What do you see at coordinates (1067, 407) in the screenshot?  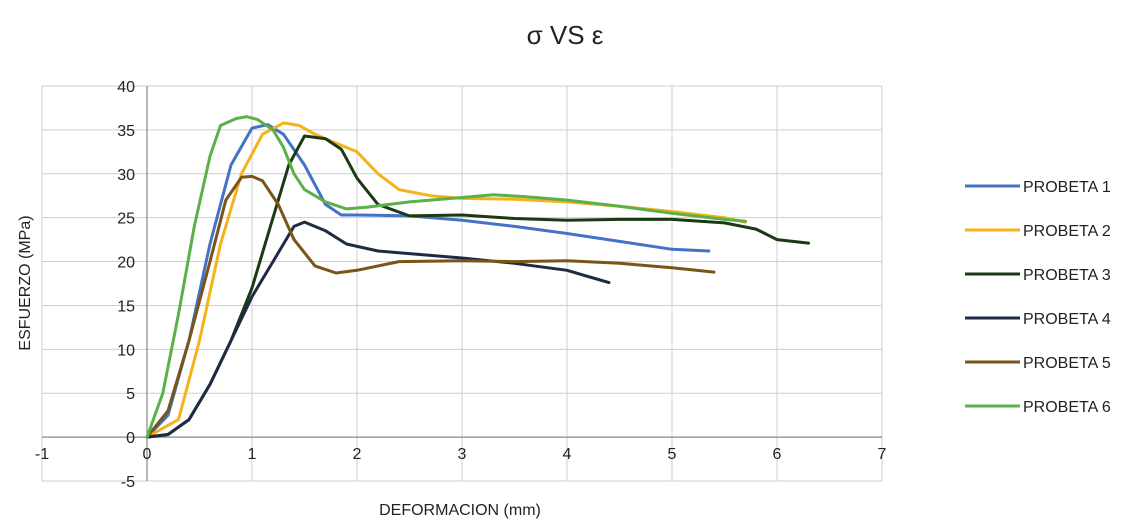 I see `legend-label: PROBETA 6` at bounding box center [1067, 407].